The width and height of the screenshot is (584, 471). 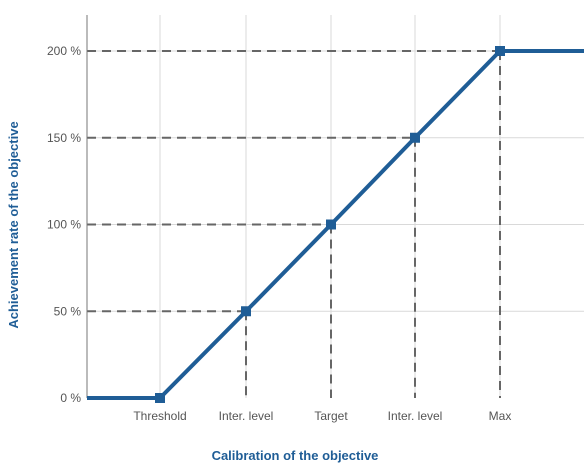 What do you see at coordinates (331, 416) in the screenshot?
I see `x-tick-label: Target` at bounding box center [331, 416].